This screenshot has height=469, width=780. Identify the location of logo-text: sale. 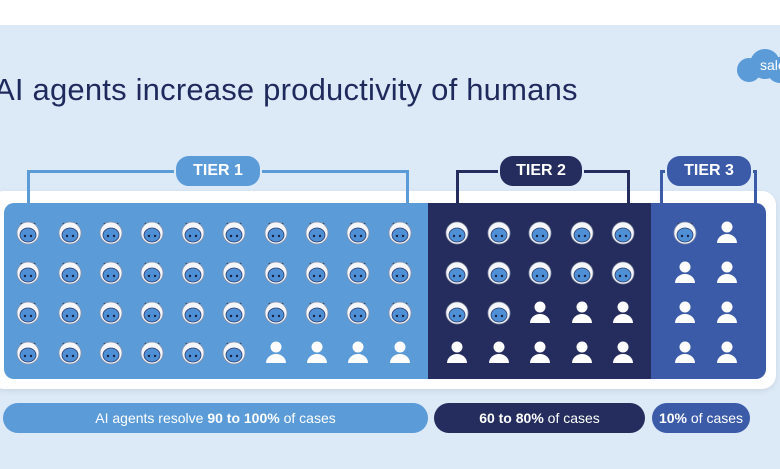
(770, 65).